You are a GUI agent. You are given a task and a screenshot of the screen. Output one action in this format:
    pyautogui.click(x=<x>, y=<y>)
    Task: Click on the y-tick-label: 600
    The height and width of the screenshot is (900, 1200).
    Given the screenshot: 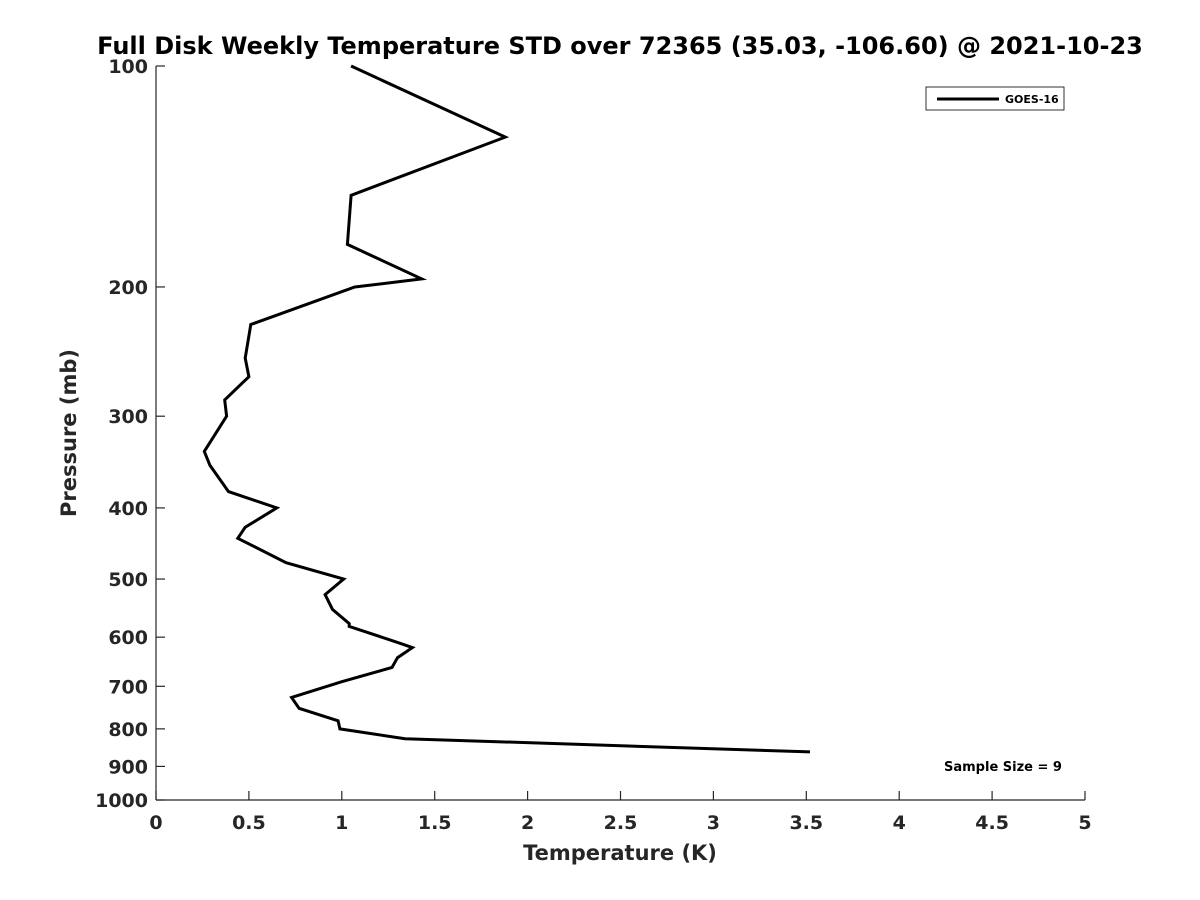 What is the action you would take?
    pyautogui.click(x=128, y=638)
    